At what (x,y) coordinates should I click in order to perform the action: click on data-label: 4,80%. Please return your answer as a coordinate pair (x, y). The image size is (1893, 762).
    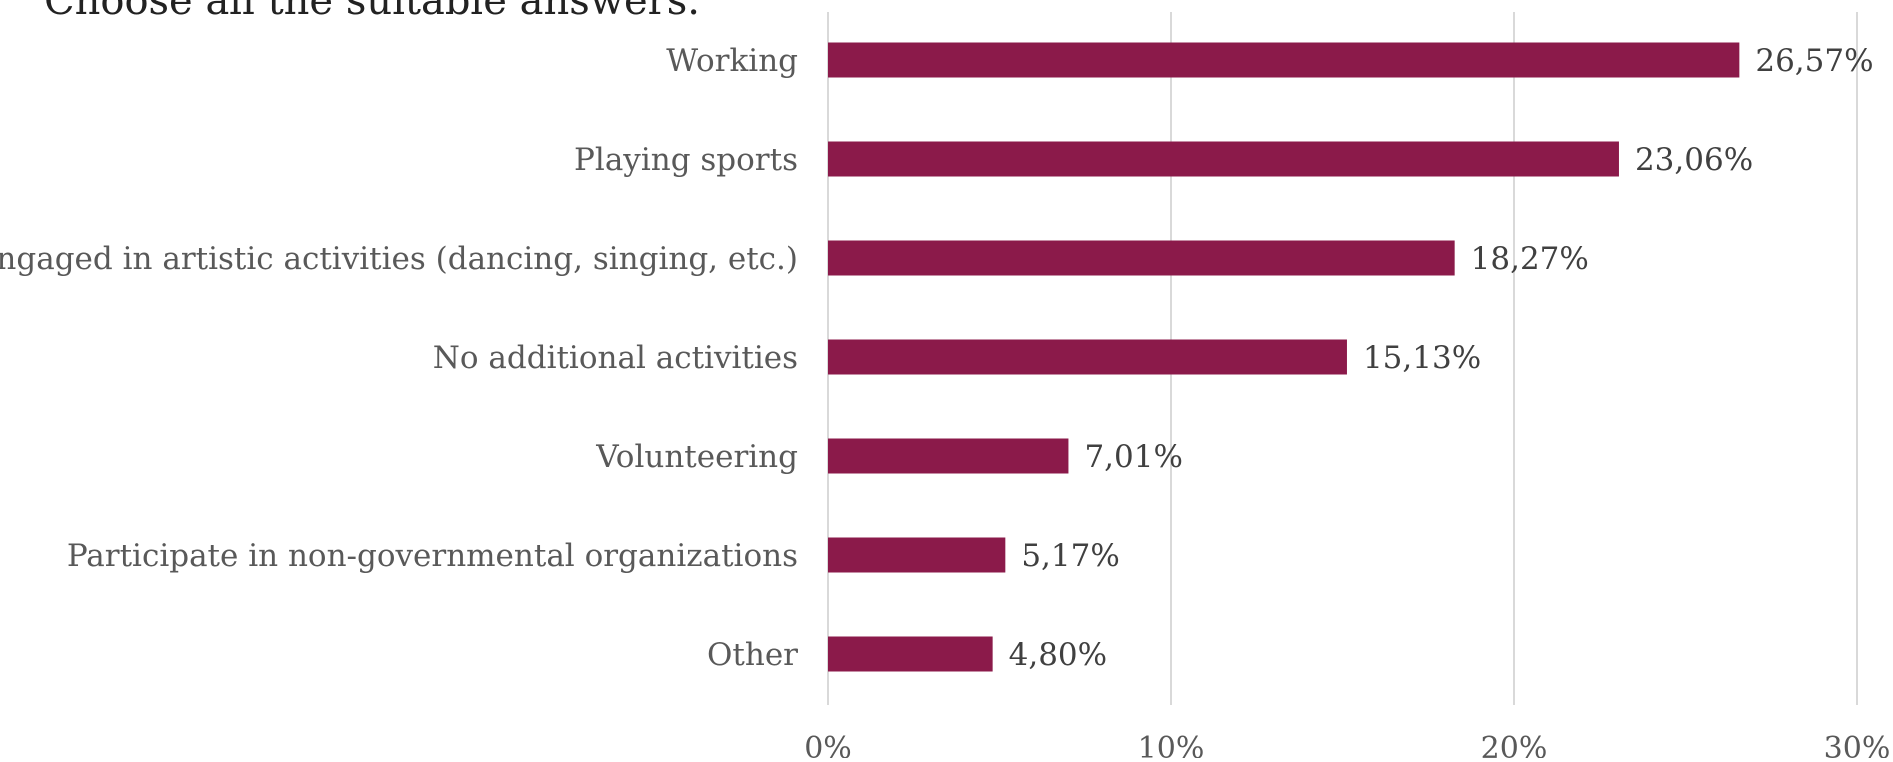
    Looking at the image, I should click on (1058, 655).